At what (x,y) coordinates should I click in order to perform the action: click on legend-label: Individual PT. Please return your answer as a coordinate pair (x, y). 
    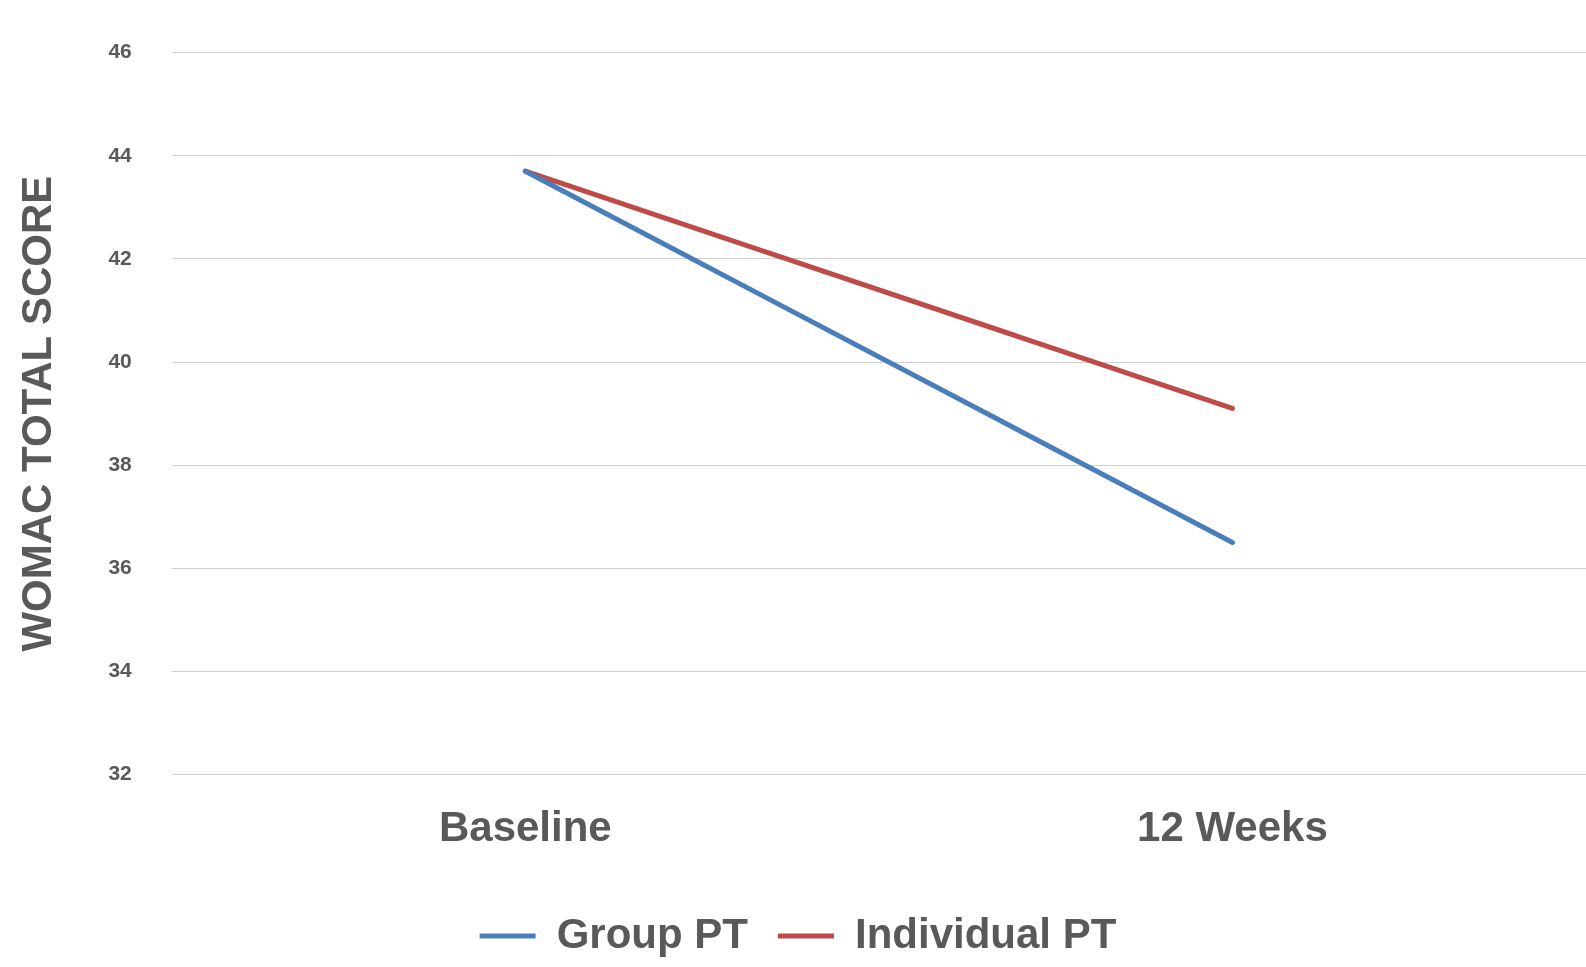
    Looking at the image, I should click on (985, 933).